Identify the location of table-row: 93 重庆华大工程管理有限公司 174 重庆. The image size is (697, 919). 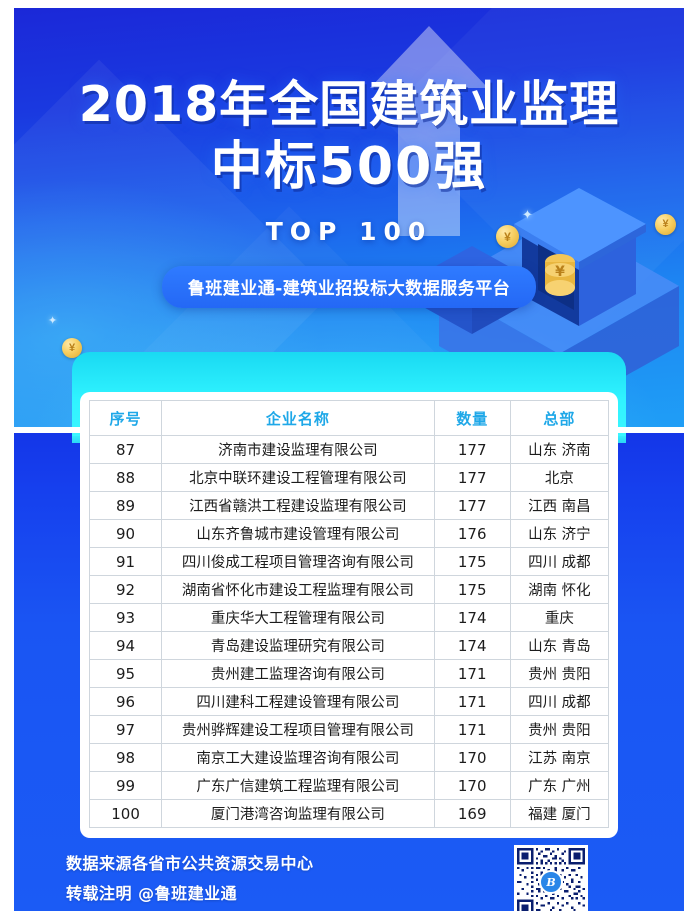
(349, 617).